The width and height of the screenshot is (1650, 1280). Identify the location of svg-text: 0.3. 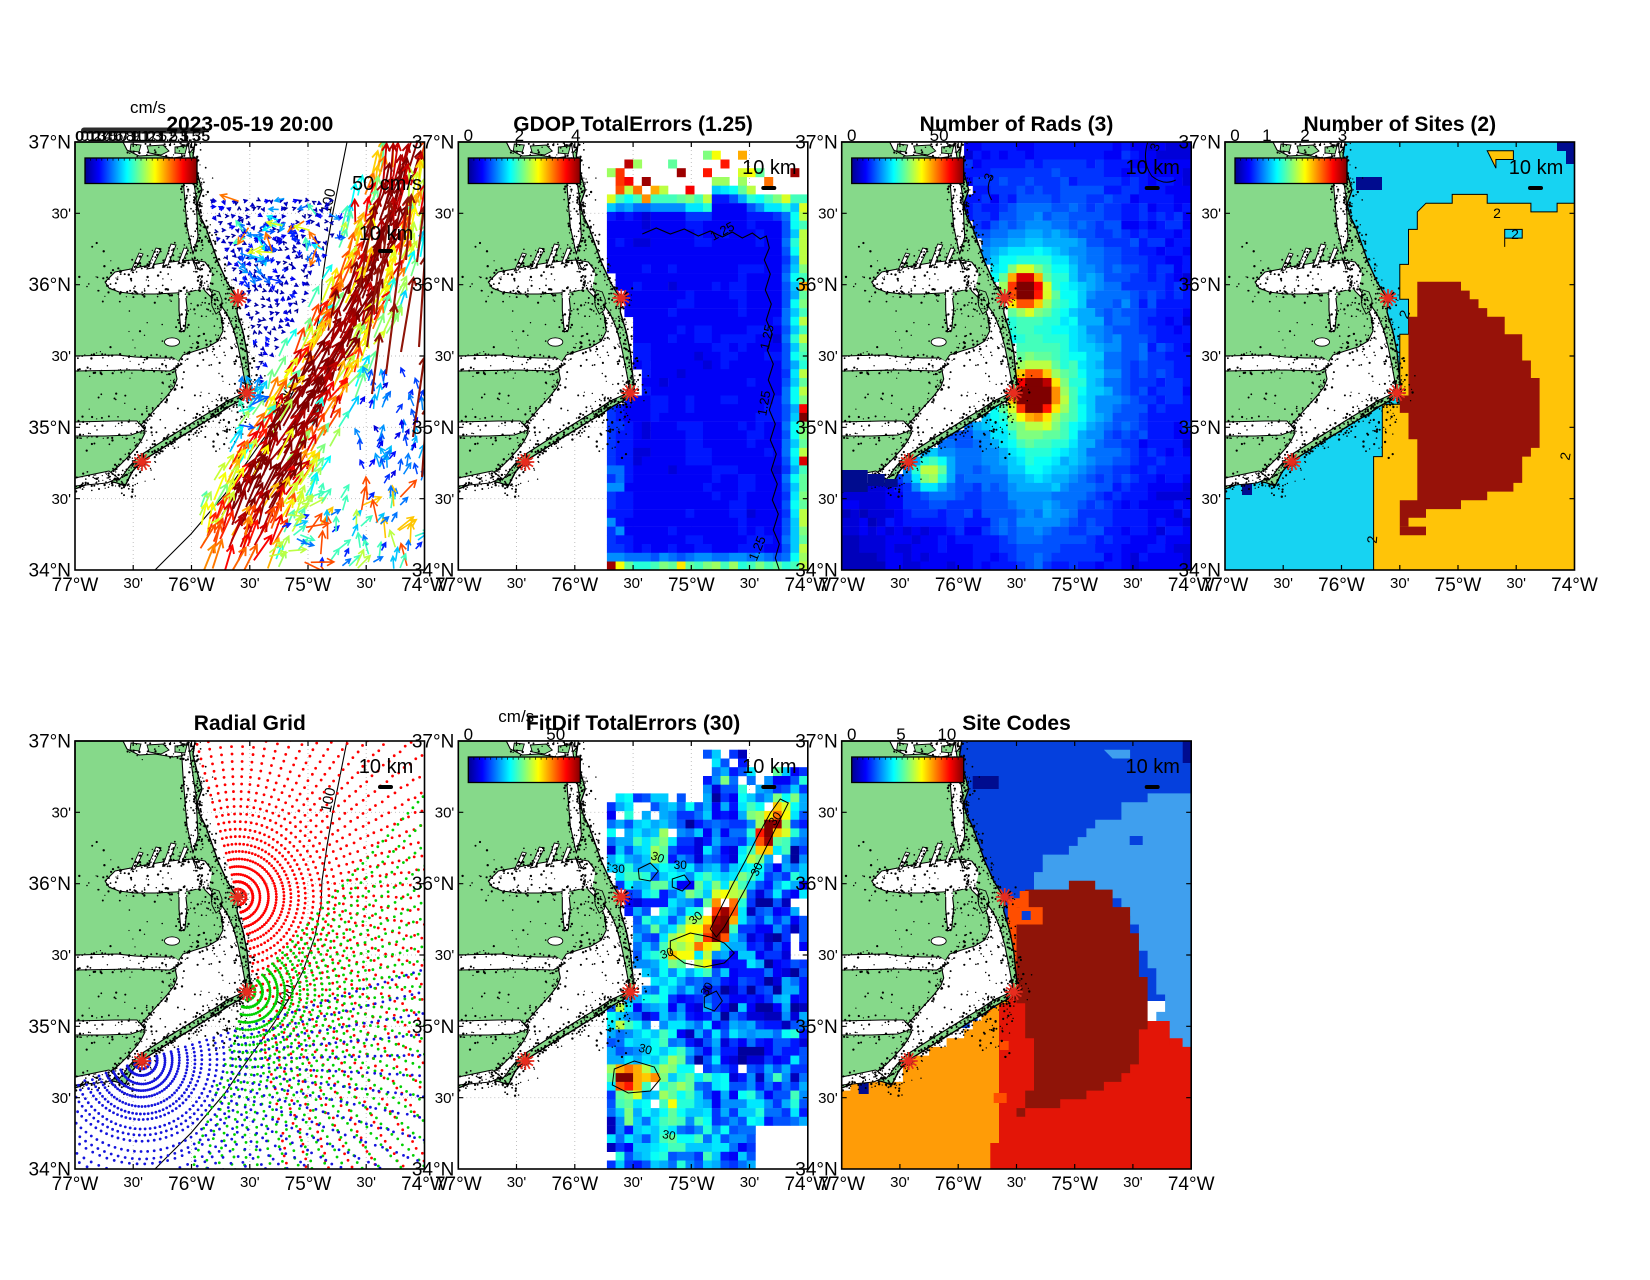
(96, 136).